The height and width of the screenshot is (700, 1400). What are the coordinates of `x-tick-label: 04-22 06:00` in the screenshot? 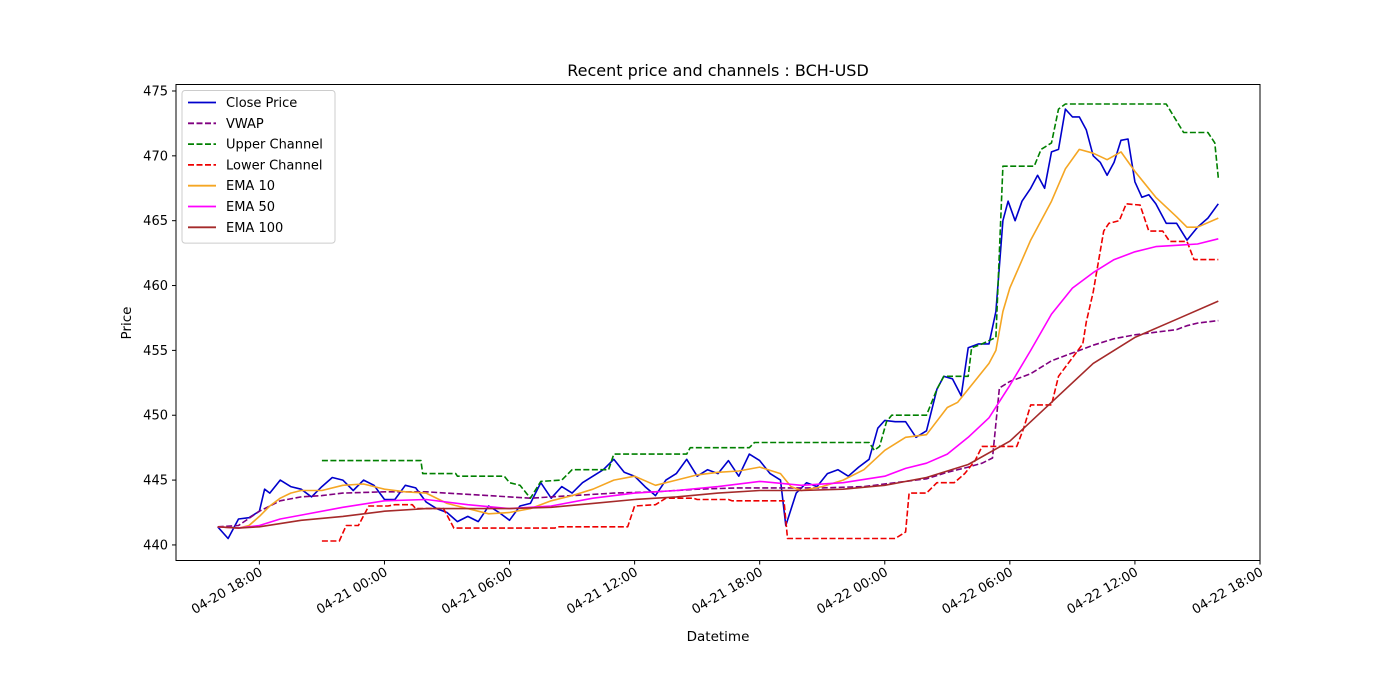 It's located at (978, 591).